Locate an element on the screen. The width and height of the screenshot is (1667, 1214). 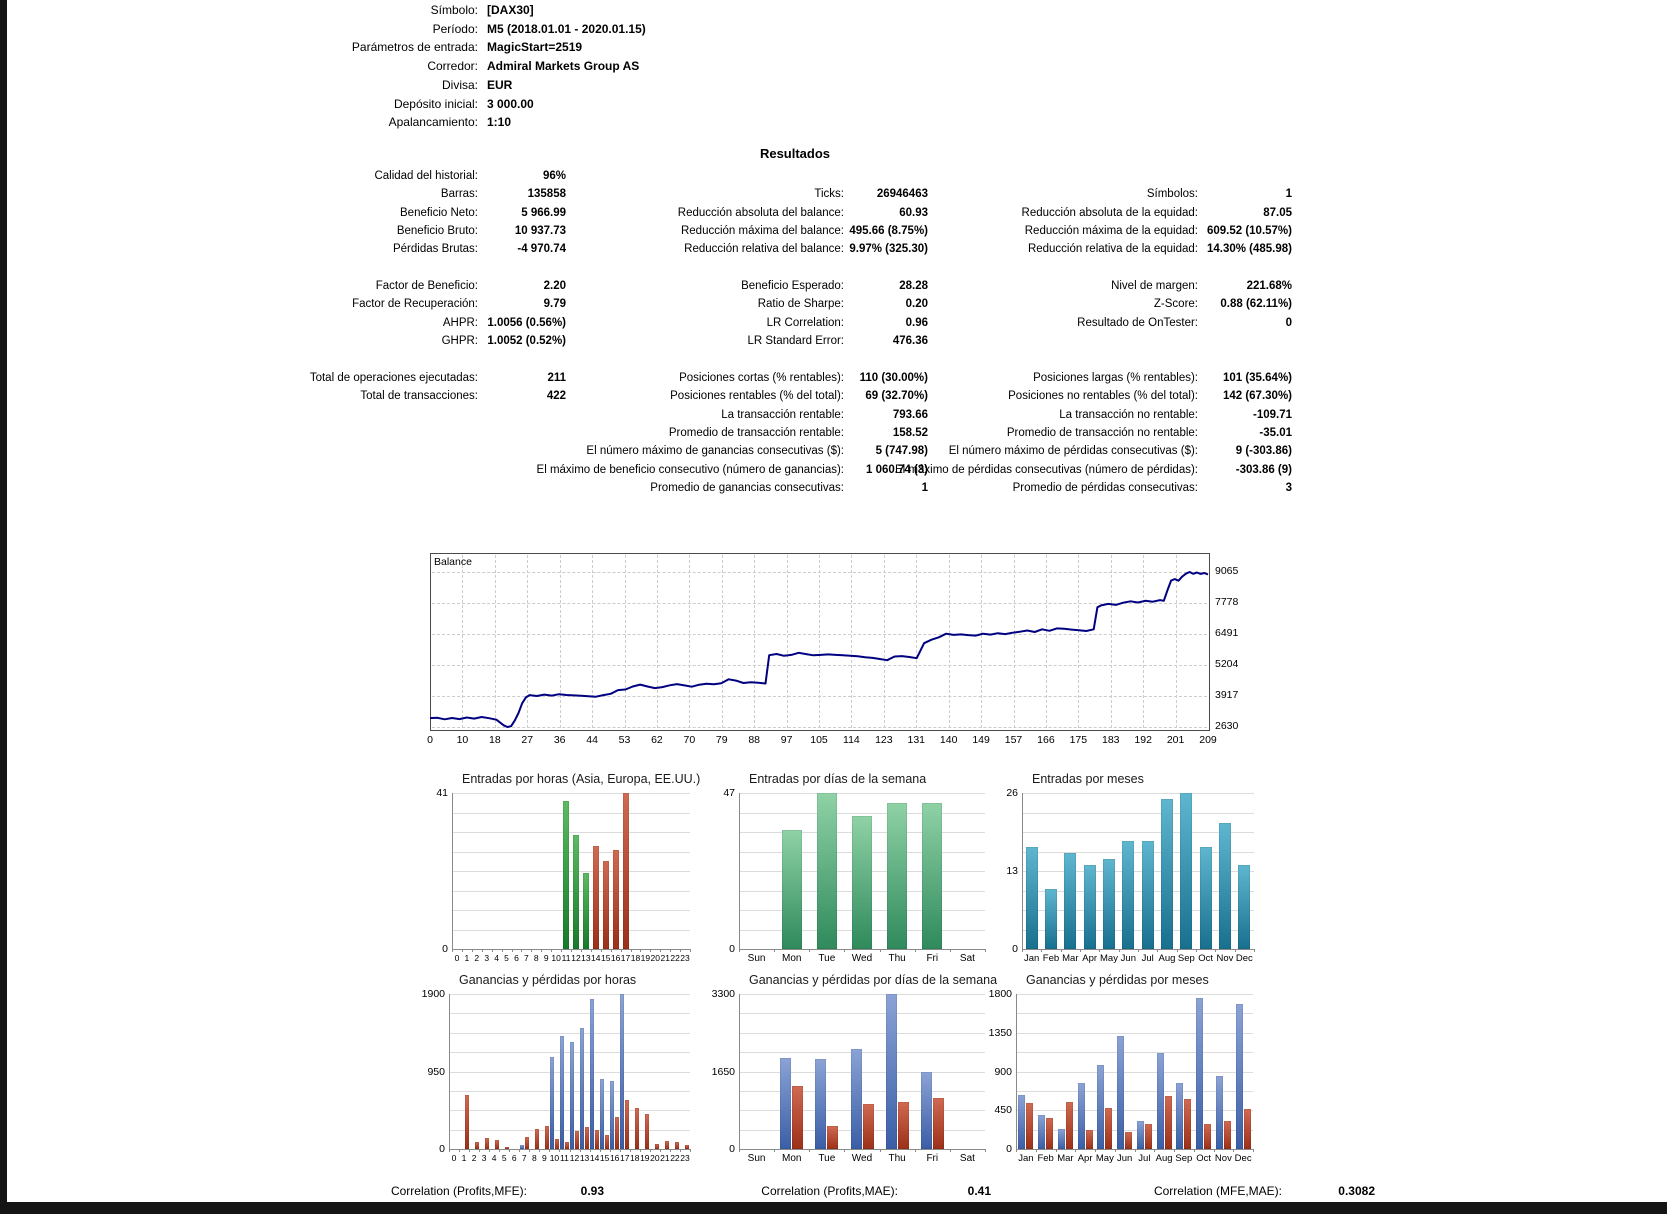
stat-label: Barras: is located at coordinates (459, 194).